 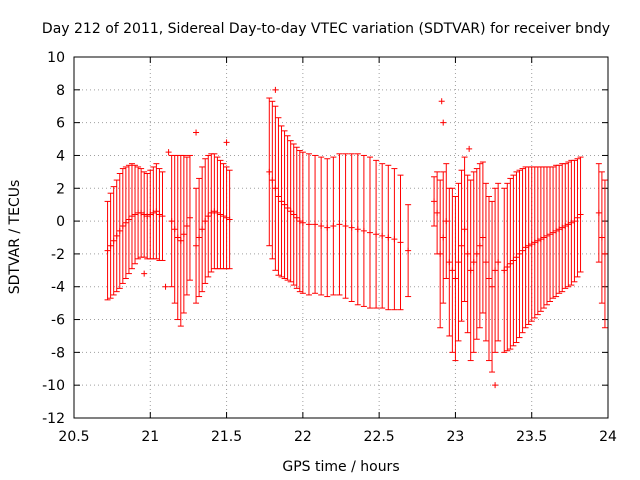 What do you see at coordinates (60, 222) in the screenshot?
I see `y-tick-label: 0` at bounding box center [60, 222].